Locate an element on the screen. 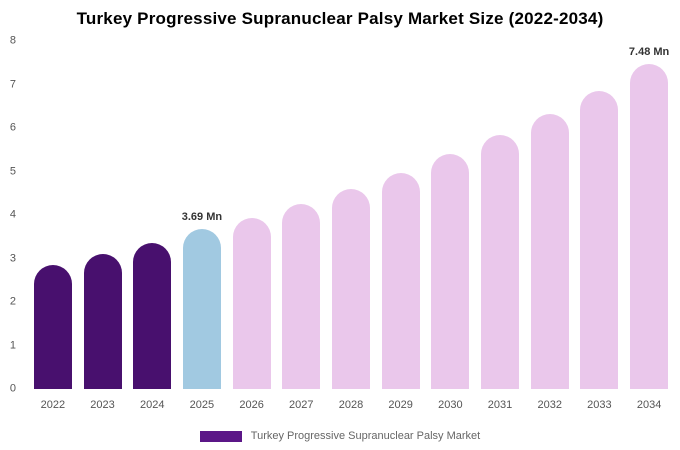 The height and width of the screenshot is (450, 680). y-axis: 0 1 2 3 4 5 6 7 8 is located at coordinates (12, 214).